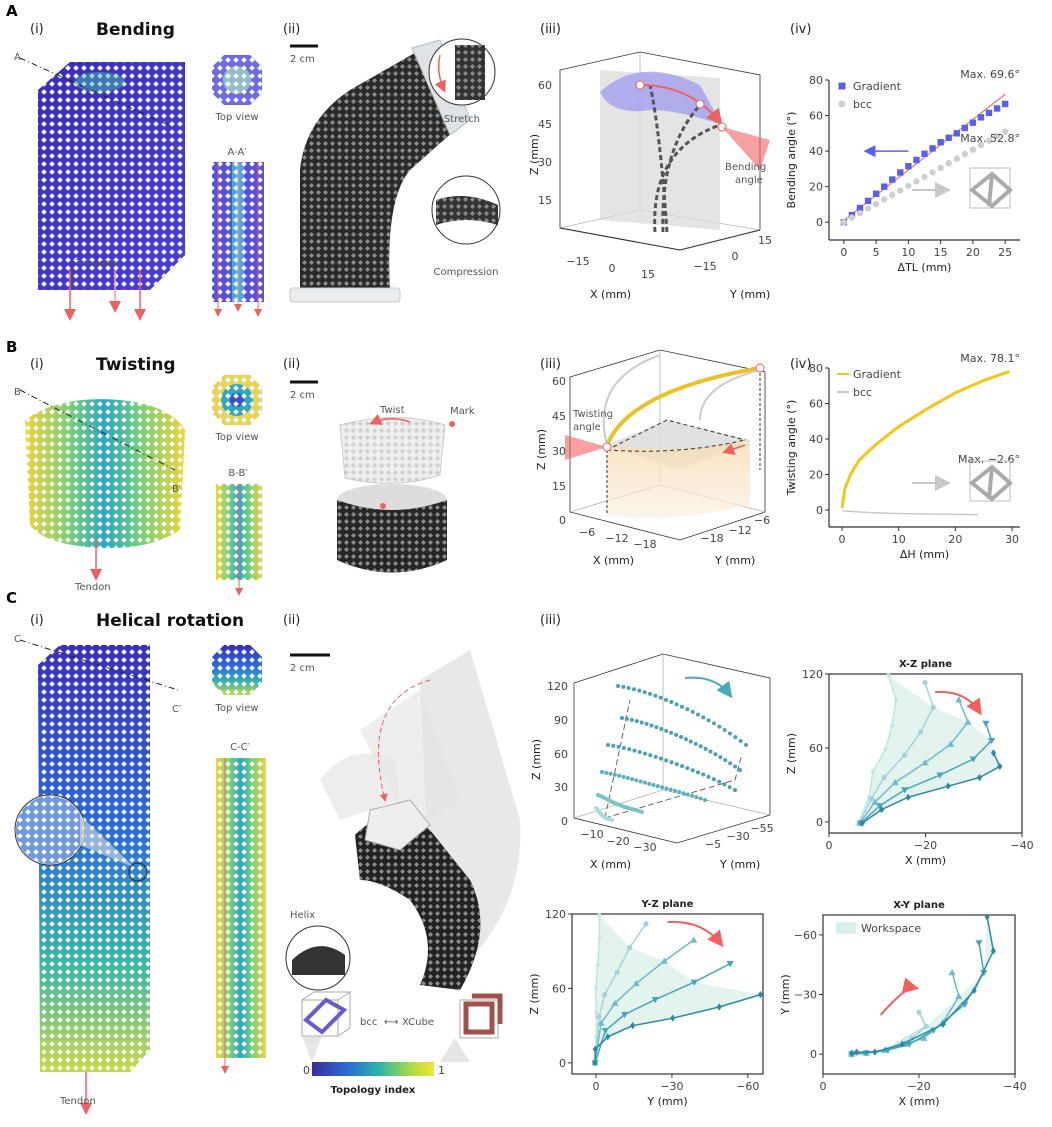  I want to click on z-tick: 0, so click(564, 821).